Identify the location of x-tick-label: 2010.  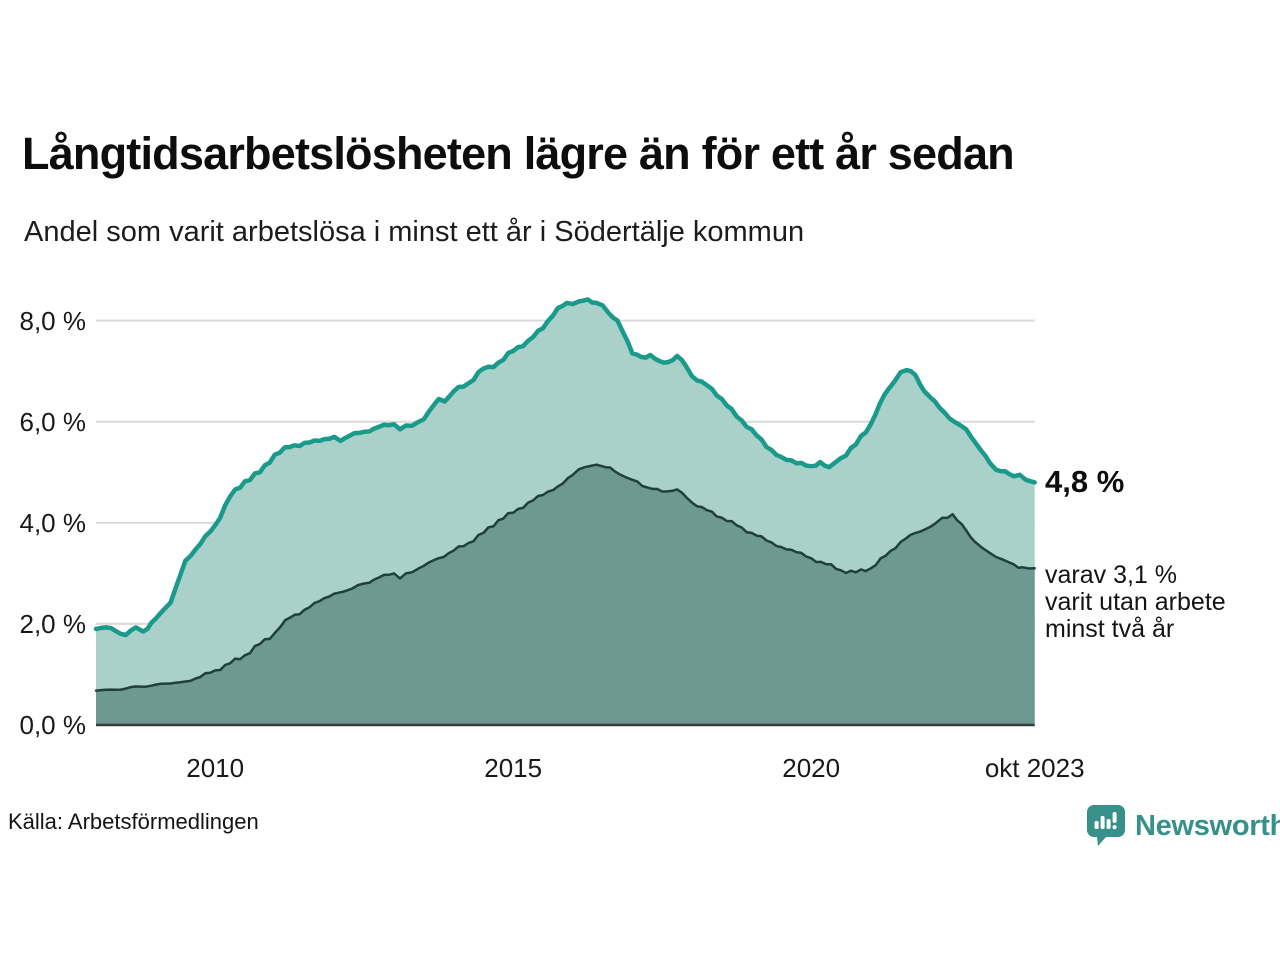
(215, 768).